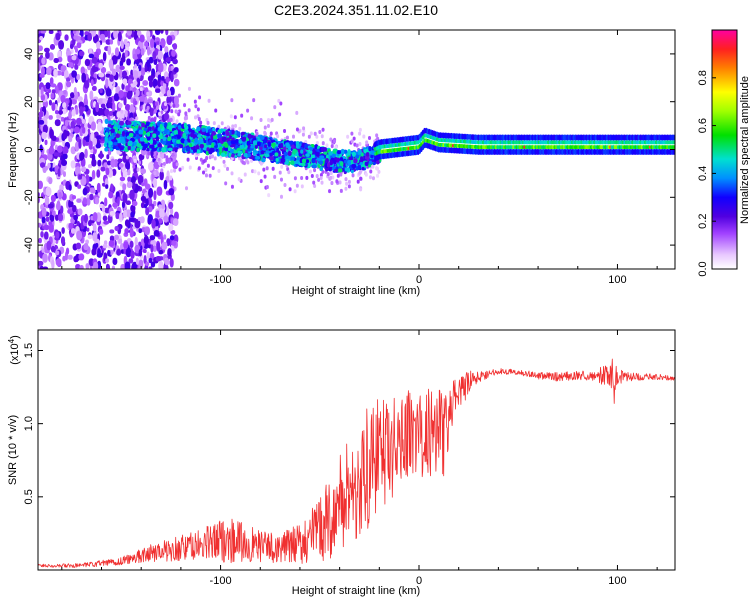  What do you see at coordinates (356, 10) in the screenshot?
I see `chart-title: C2E3.2024.351.11.02.E10` at bounding box center [356, 10].